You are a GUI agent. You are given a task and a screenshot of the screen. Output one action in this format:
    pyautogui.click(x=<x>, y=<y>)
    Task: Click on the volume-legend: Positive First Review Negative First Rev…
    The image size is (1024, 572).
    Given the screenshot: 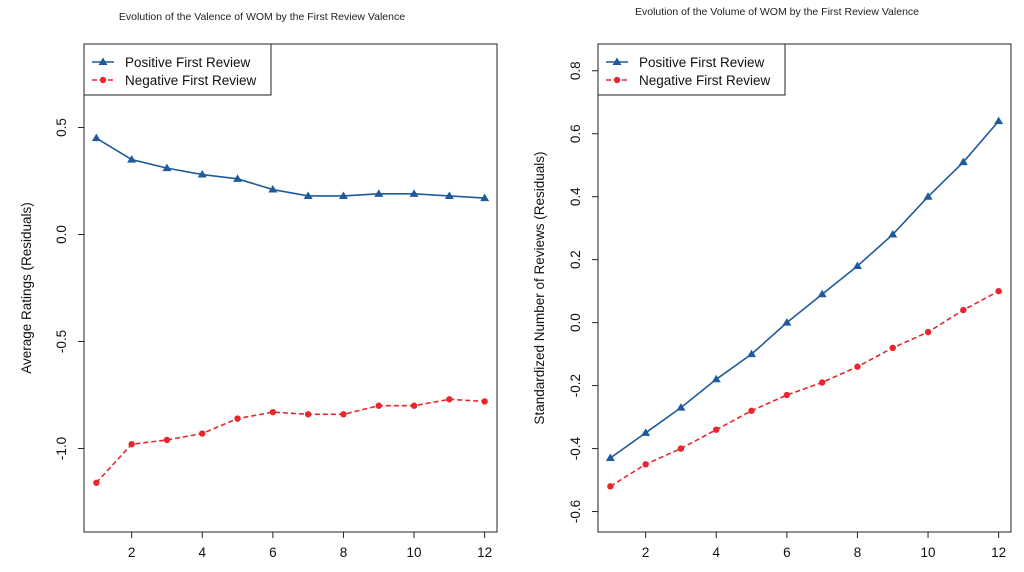 What is the action you would take?
    pyautogui.click(x=691, y=69)
    